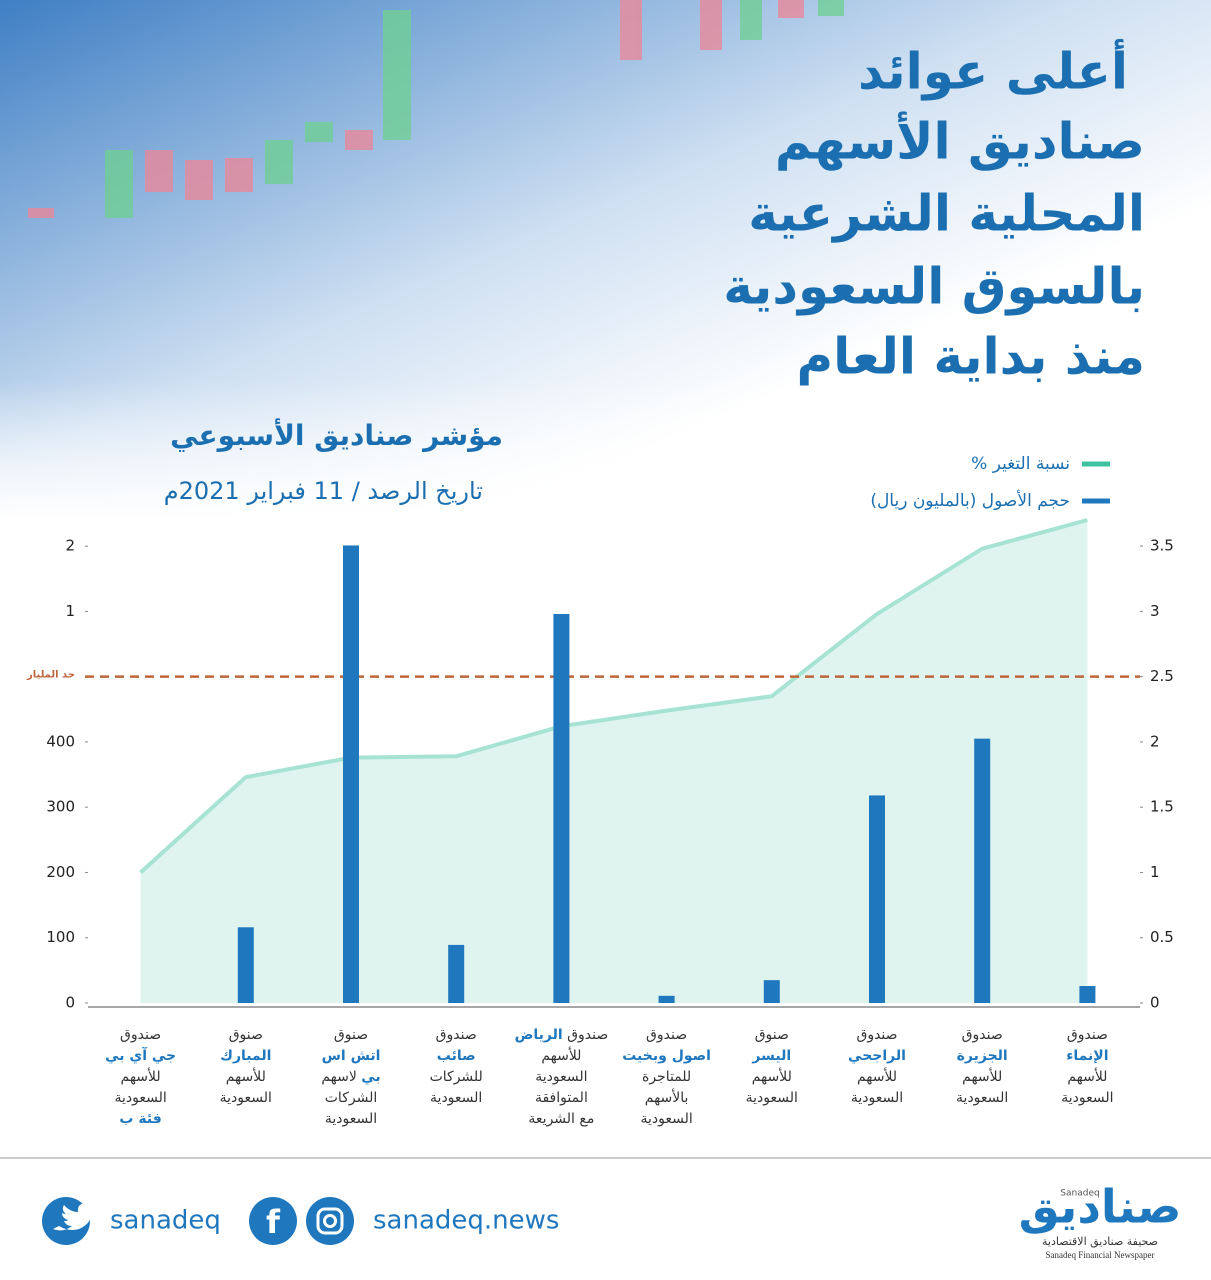  I want to click on website: sanadeq.news, so click(466, 1221).